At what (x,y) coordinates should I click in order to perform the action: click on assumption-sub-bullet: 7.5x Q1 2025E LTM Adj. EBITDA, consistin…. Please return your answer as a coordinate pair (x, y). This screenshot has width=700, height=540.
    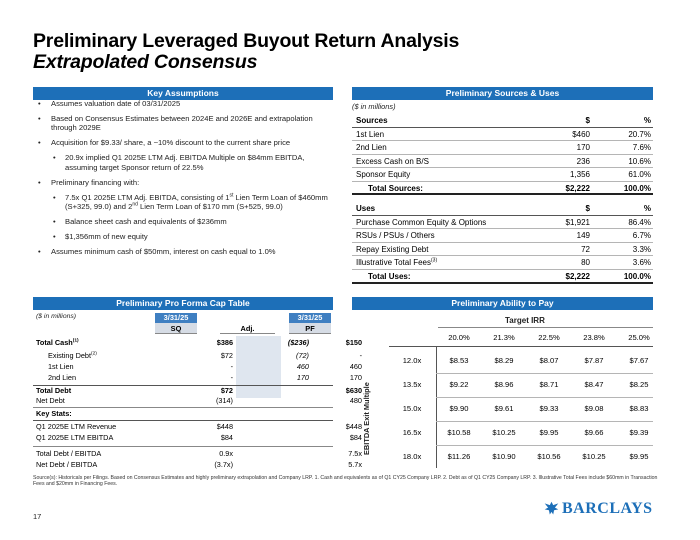
    Looking at the image, I should click on (183, 202).